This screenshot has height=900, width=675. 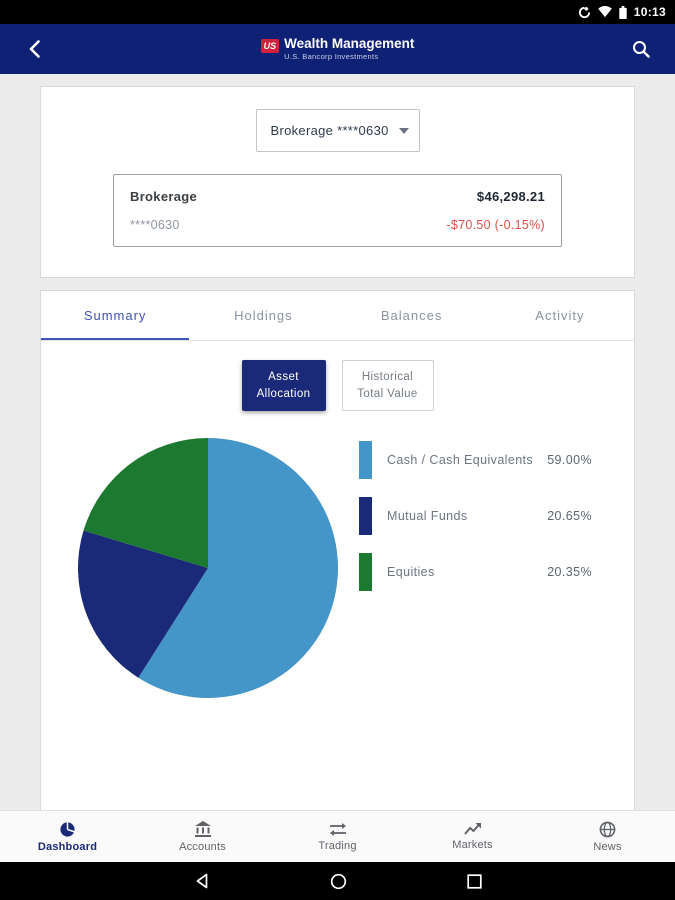 I want to click on legend-swatch-mutual-funds, so click(x=365, y=516).